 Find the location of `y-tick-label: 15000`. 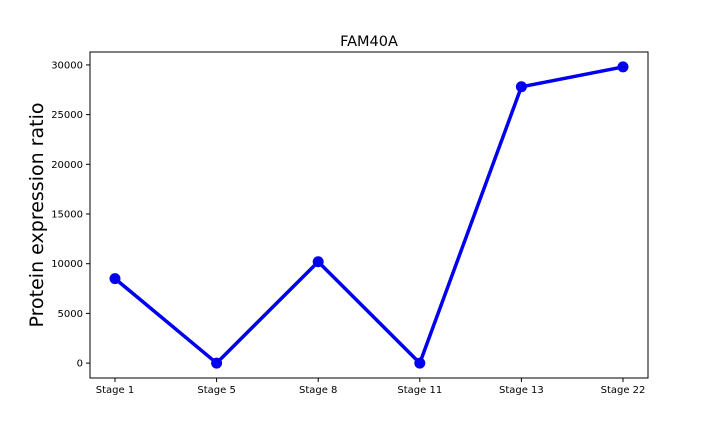

y-tick-label: 15000 is located at coordinates (67, 215).